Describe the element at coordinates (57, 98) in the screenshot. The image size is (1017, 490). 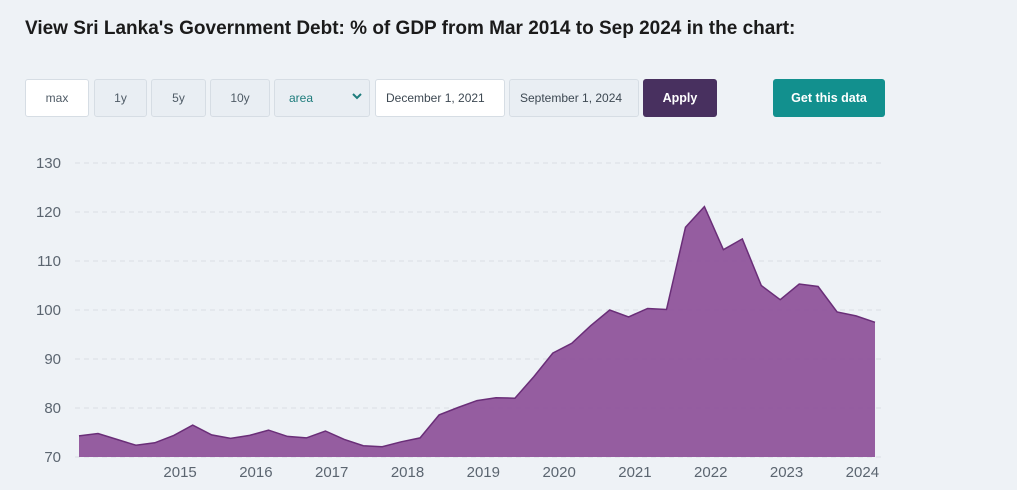
I see `range-button-max: max` at that location.